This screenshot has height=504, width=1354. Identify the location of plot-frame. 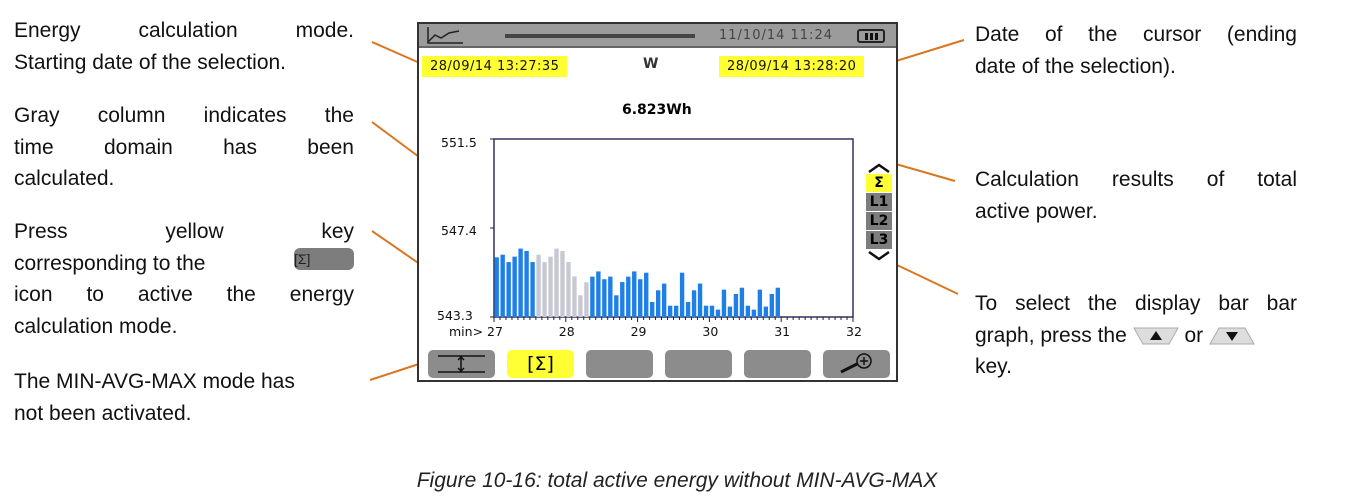
(673, 228).